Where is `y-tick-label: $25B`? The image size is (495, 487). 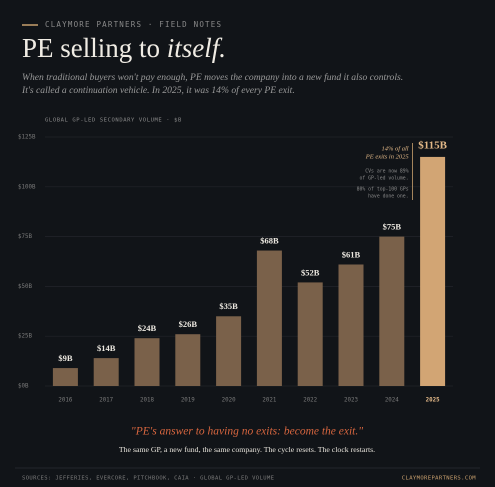
y-tick-label: $25B is located at coordinates (25, 337).